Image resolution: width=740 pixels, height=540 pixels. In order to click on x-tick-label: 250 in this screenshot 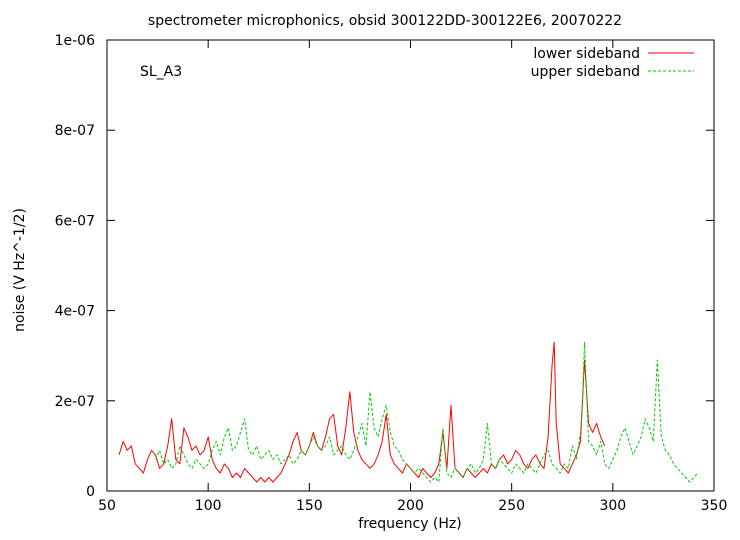, I will do `click(511, 506)`.